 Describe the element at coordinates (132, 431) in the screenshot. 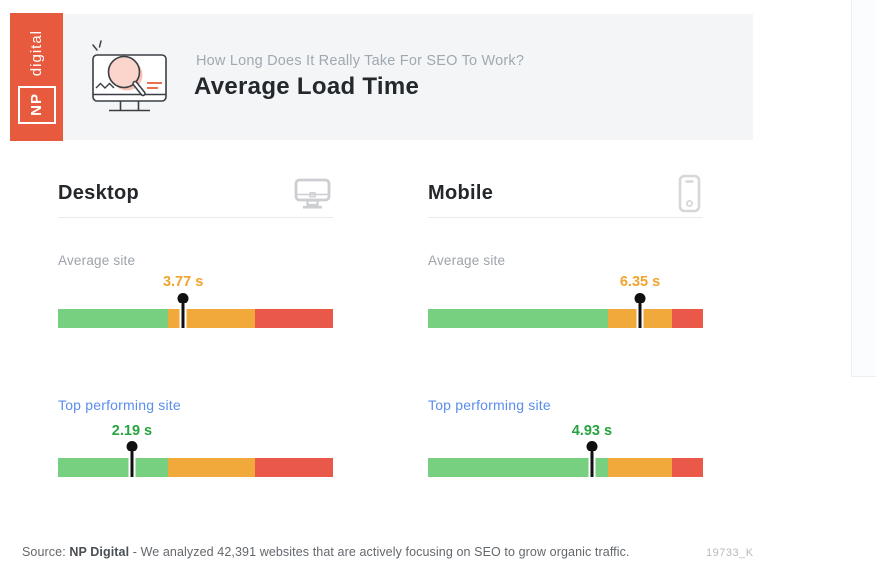

I see `gauge-value: 2.19 s` at that location.